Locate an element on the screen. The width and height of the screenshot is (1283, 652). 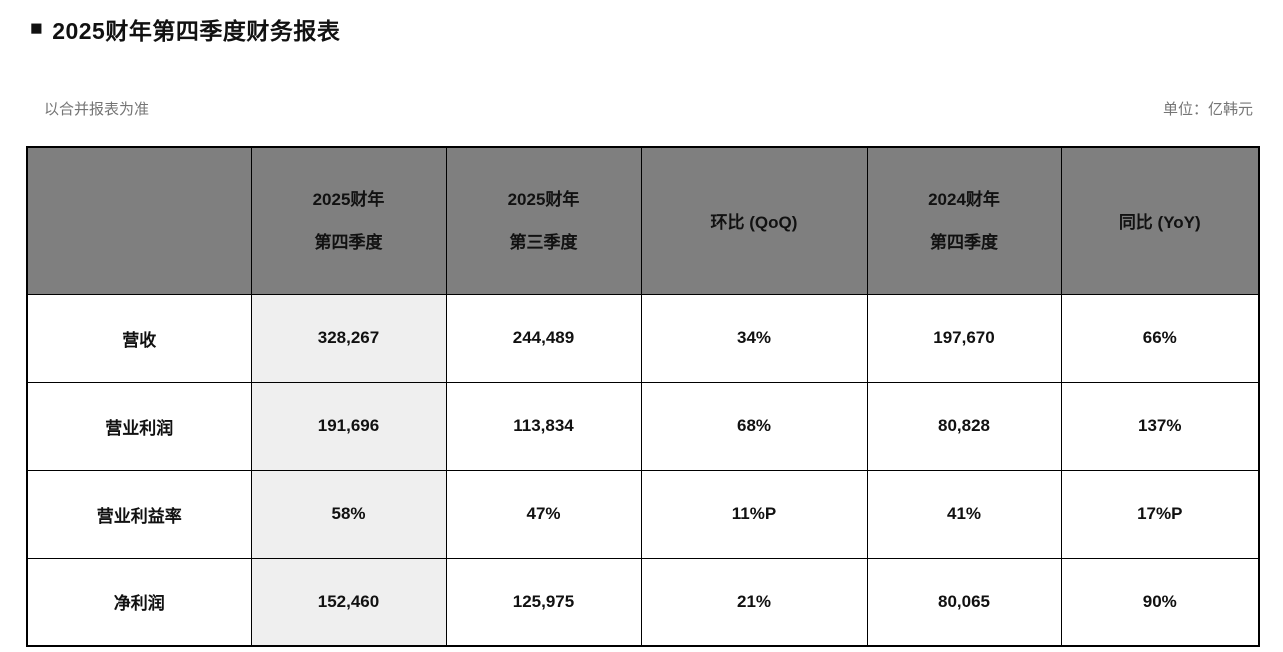
cell-value: 17%P is located at coordinates (1160, 514).